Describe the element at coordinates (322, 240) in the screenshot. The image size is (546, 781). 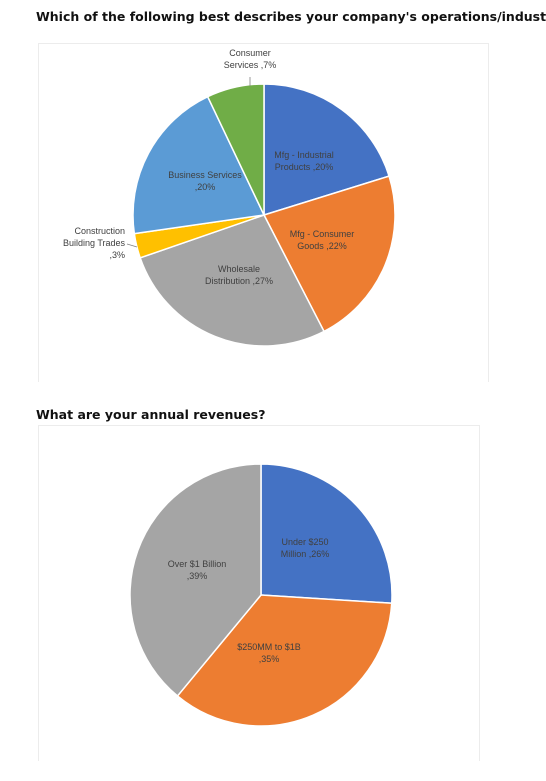
I see `label-mfg-consumer-goods: Mfg - Consumer Goods ,22%` at that location.